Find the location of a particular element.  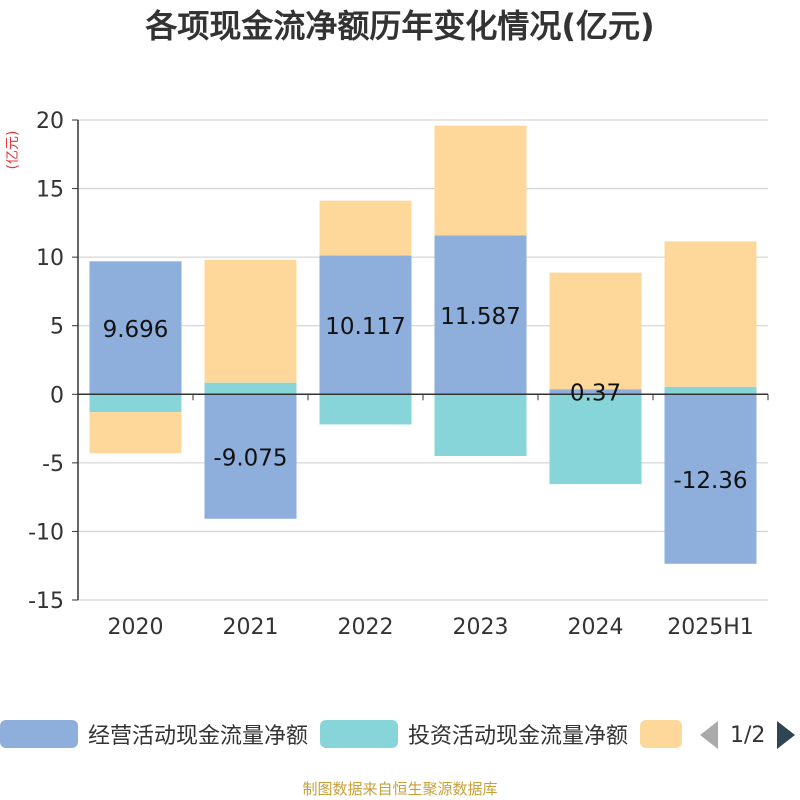

legend-swatch-third is located at coordinates (661, 734).